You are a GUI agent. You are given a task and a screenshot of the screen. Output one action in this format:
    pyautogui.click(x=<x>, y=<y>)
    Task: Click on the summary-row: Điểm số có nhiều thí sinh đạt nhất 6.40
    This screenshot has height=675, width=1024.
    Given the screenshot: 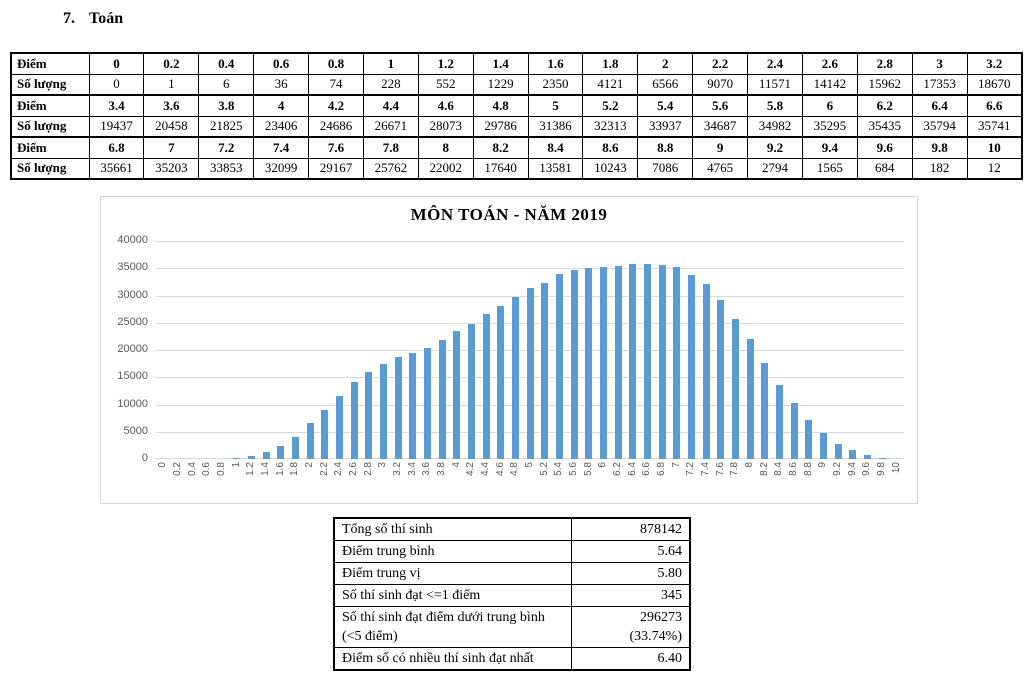 What is the action you would take?
    pyautogui.click(x=512, y=659)
    